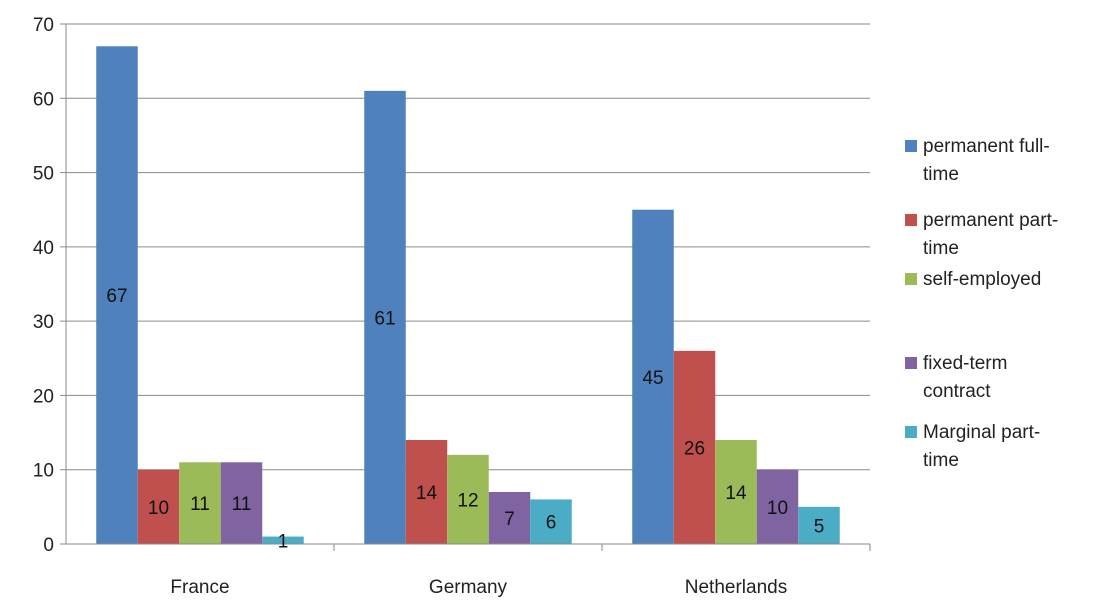 The width and height of the screenshot is (1105, 604). I want to click on data-label: 26, so click(694, 448).